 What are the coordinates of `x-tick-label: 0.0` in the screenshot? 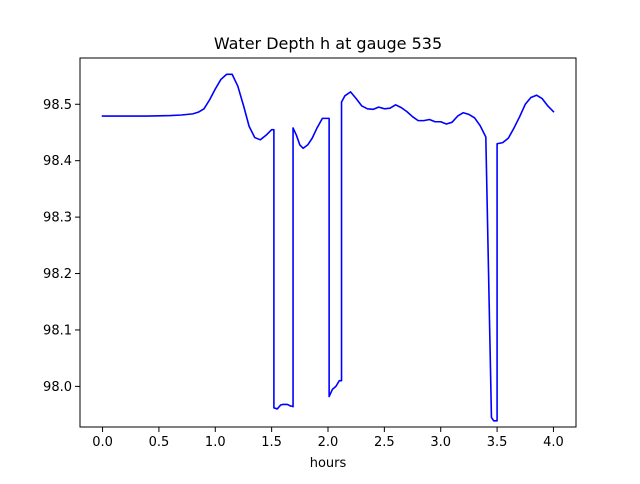 It's located at (102, 442).